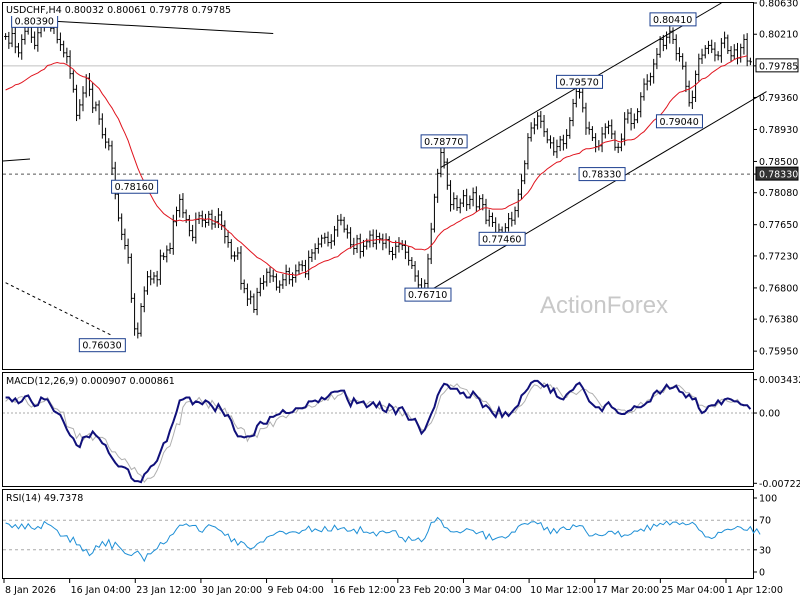 This screenshot has width=800, height=600. Describe the element at coordinates (34, 21) in the screenshot. I see `price-annotation-label: 0.80390` at that location.